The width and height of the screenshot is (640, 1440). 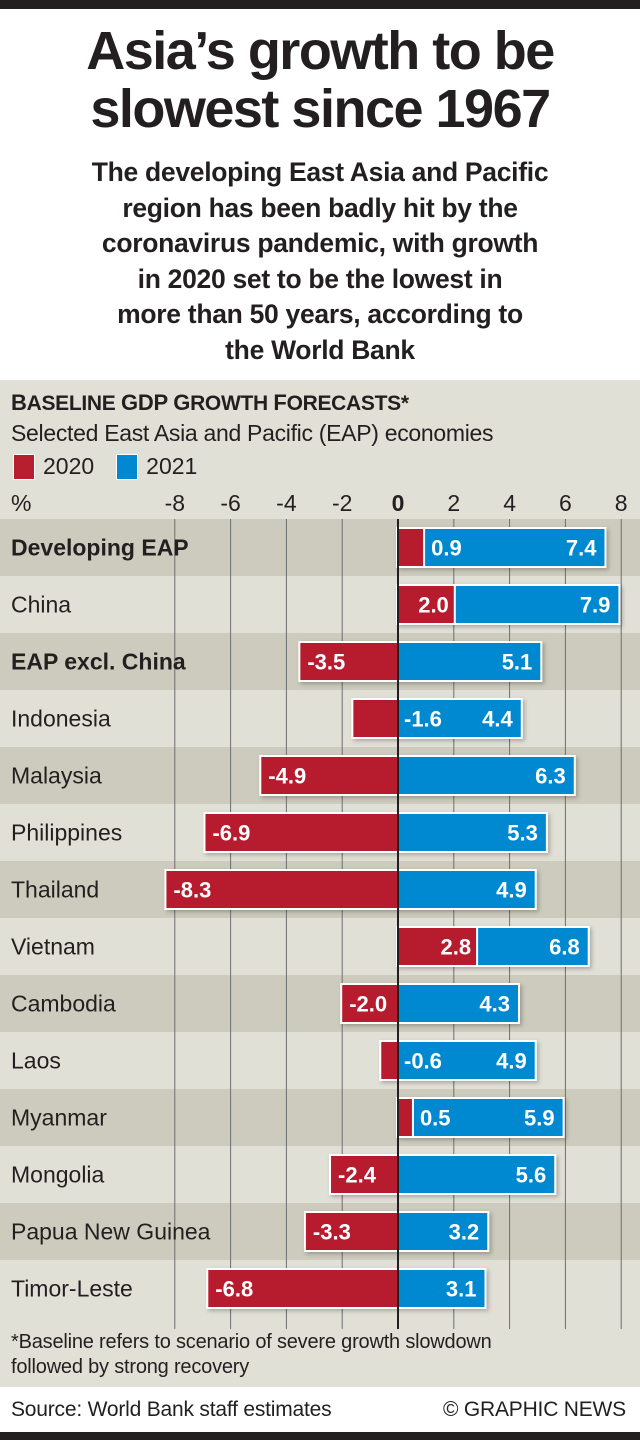 I want to click on x-tick-label: 4, so click(x=509, y=503).